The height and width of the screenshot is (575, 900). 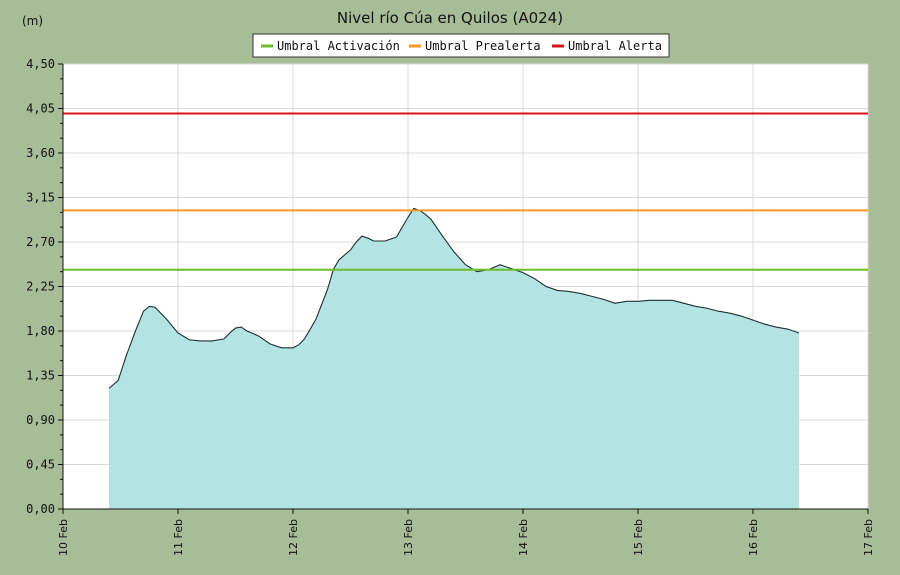 I want to click on y-tick-label: 4,50, so click(x=40, y=64).